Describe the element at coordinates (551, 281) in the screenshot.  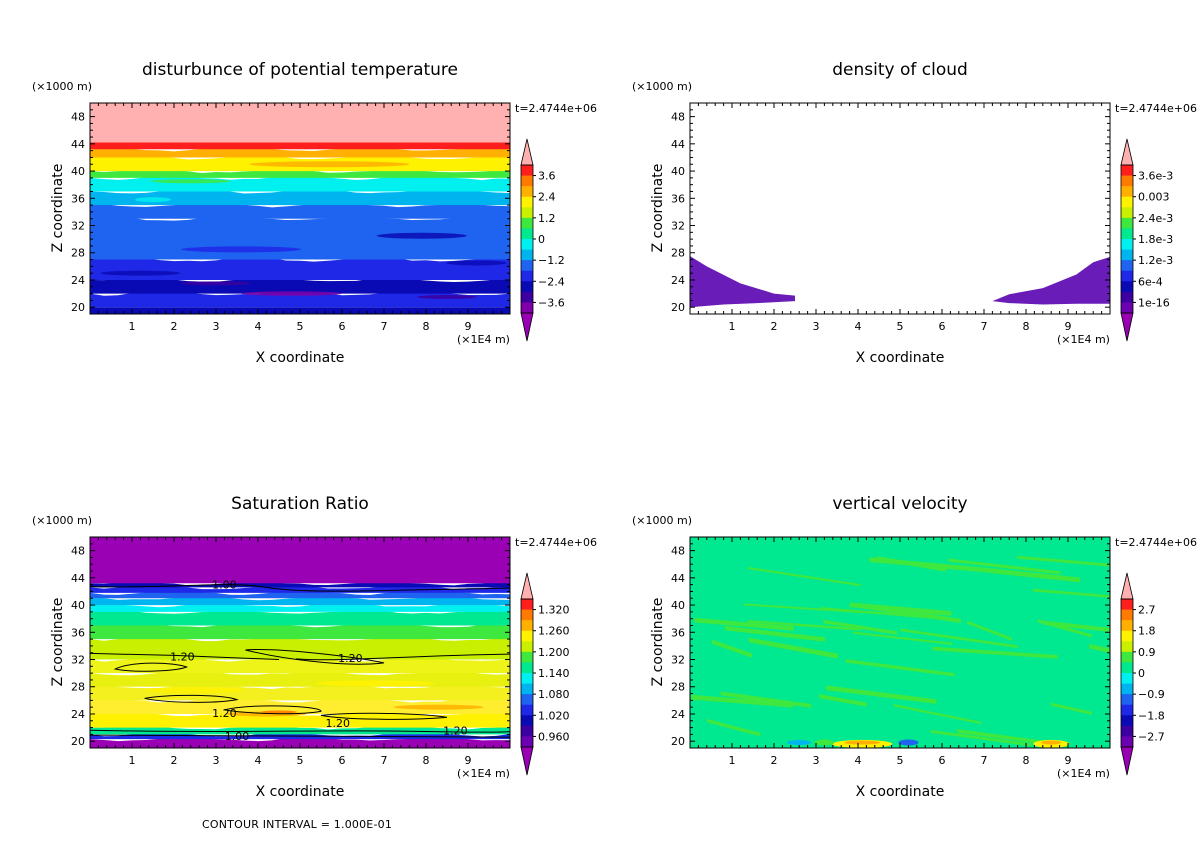
I see `colorbar-label: −2.4` at that location.